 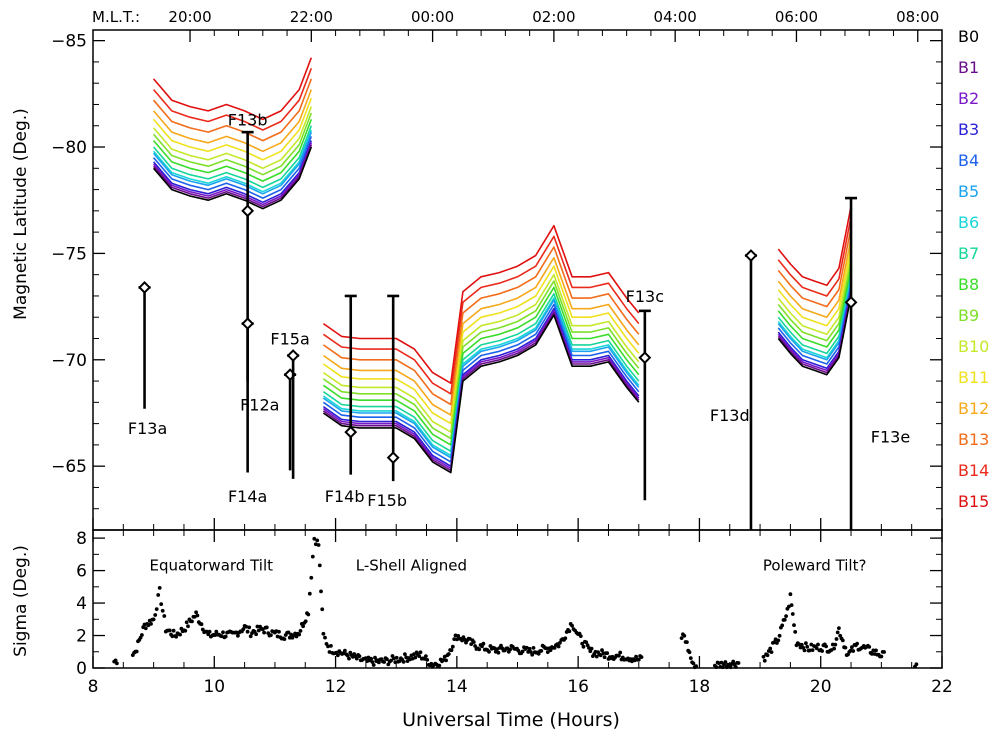 What do you see at coordinates (578, 687) in the screenshot?
I see `x-tick-label: 16` at bounding box center [578, 687].